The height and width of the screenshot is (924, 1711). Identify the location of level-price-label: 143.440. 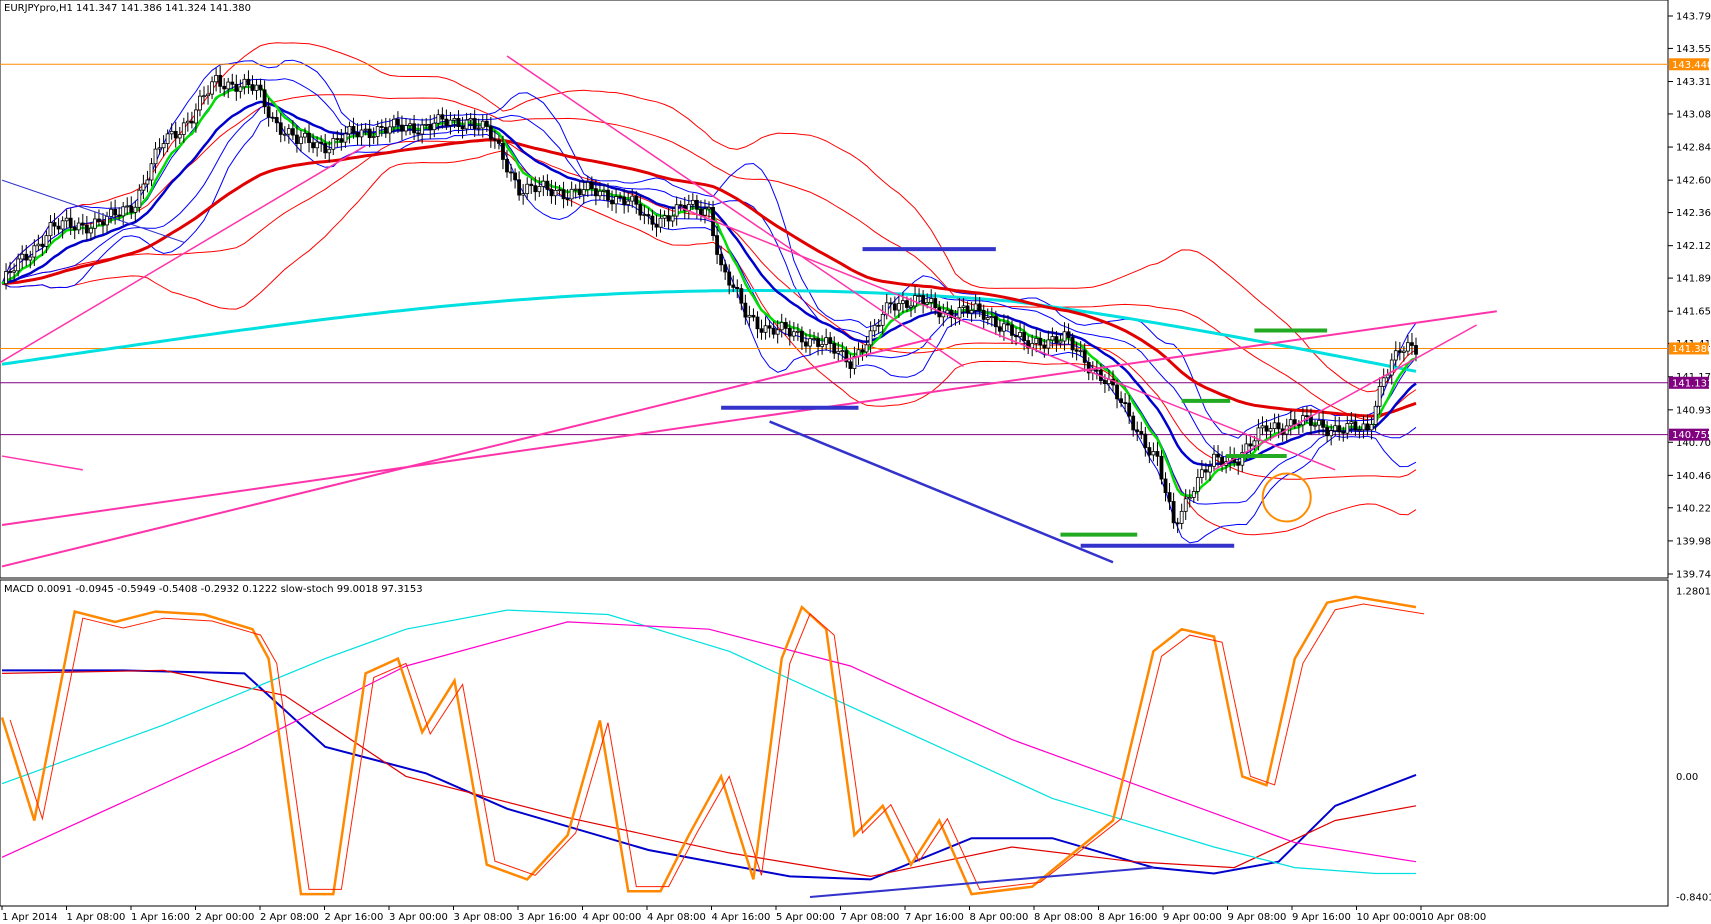
(1691, 65).